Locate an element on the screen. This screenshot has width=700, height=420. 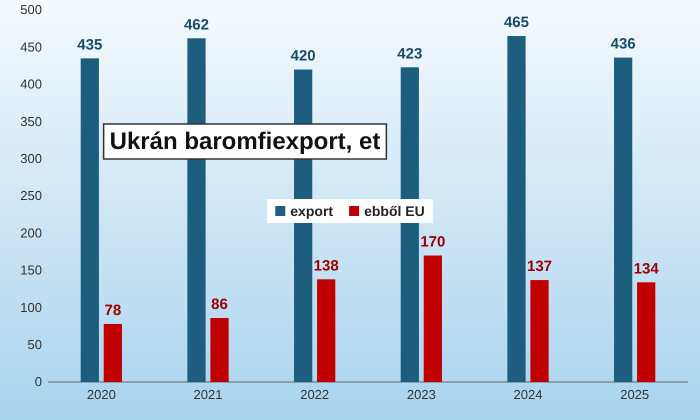
data-label: 138 is located at coordinates (326, 265).